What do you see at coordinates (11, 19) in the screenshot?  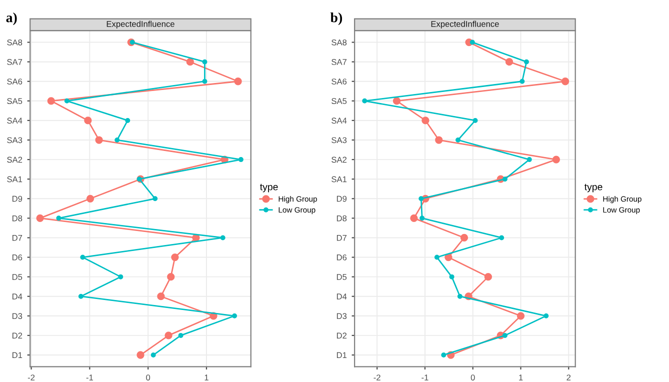 I see `text: a)` at bounding box center [11, 19].